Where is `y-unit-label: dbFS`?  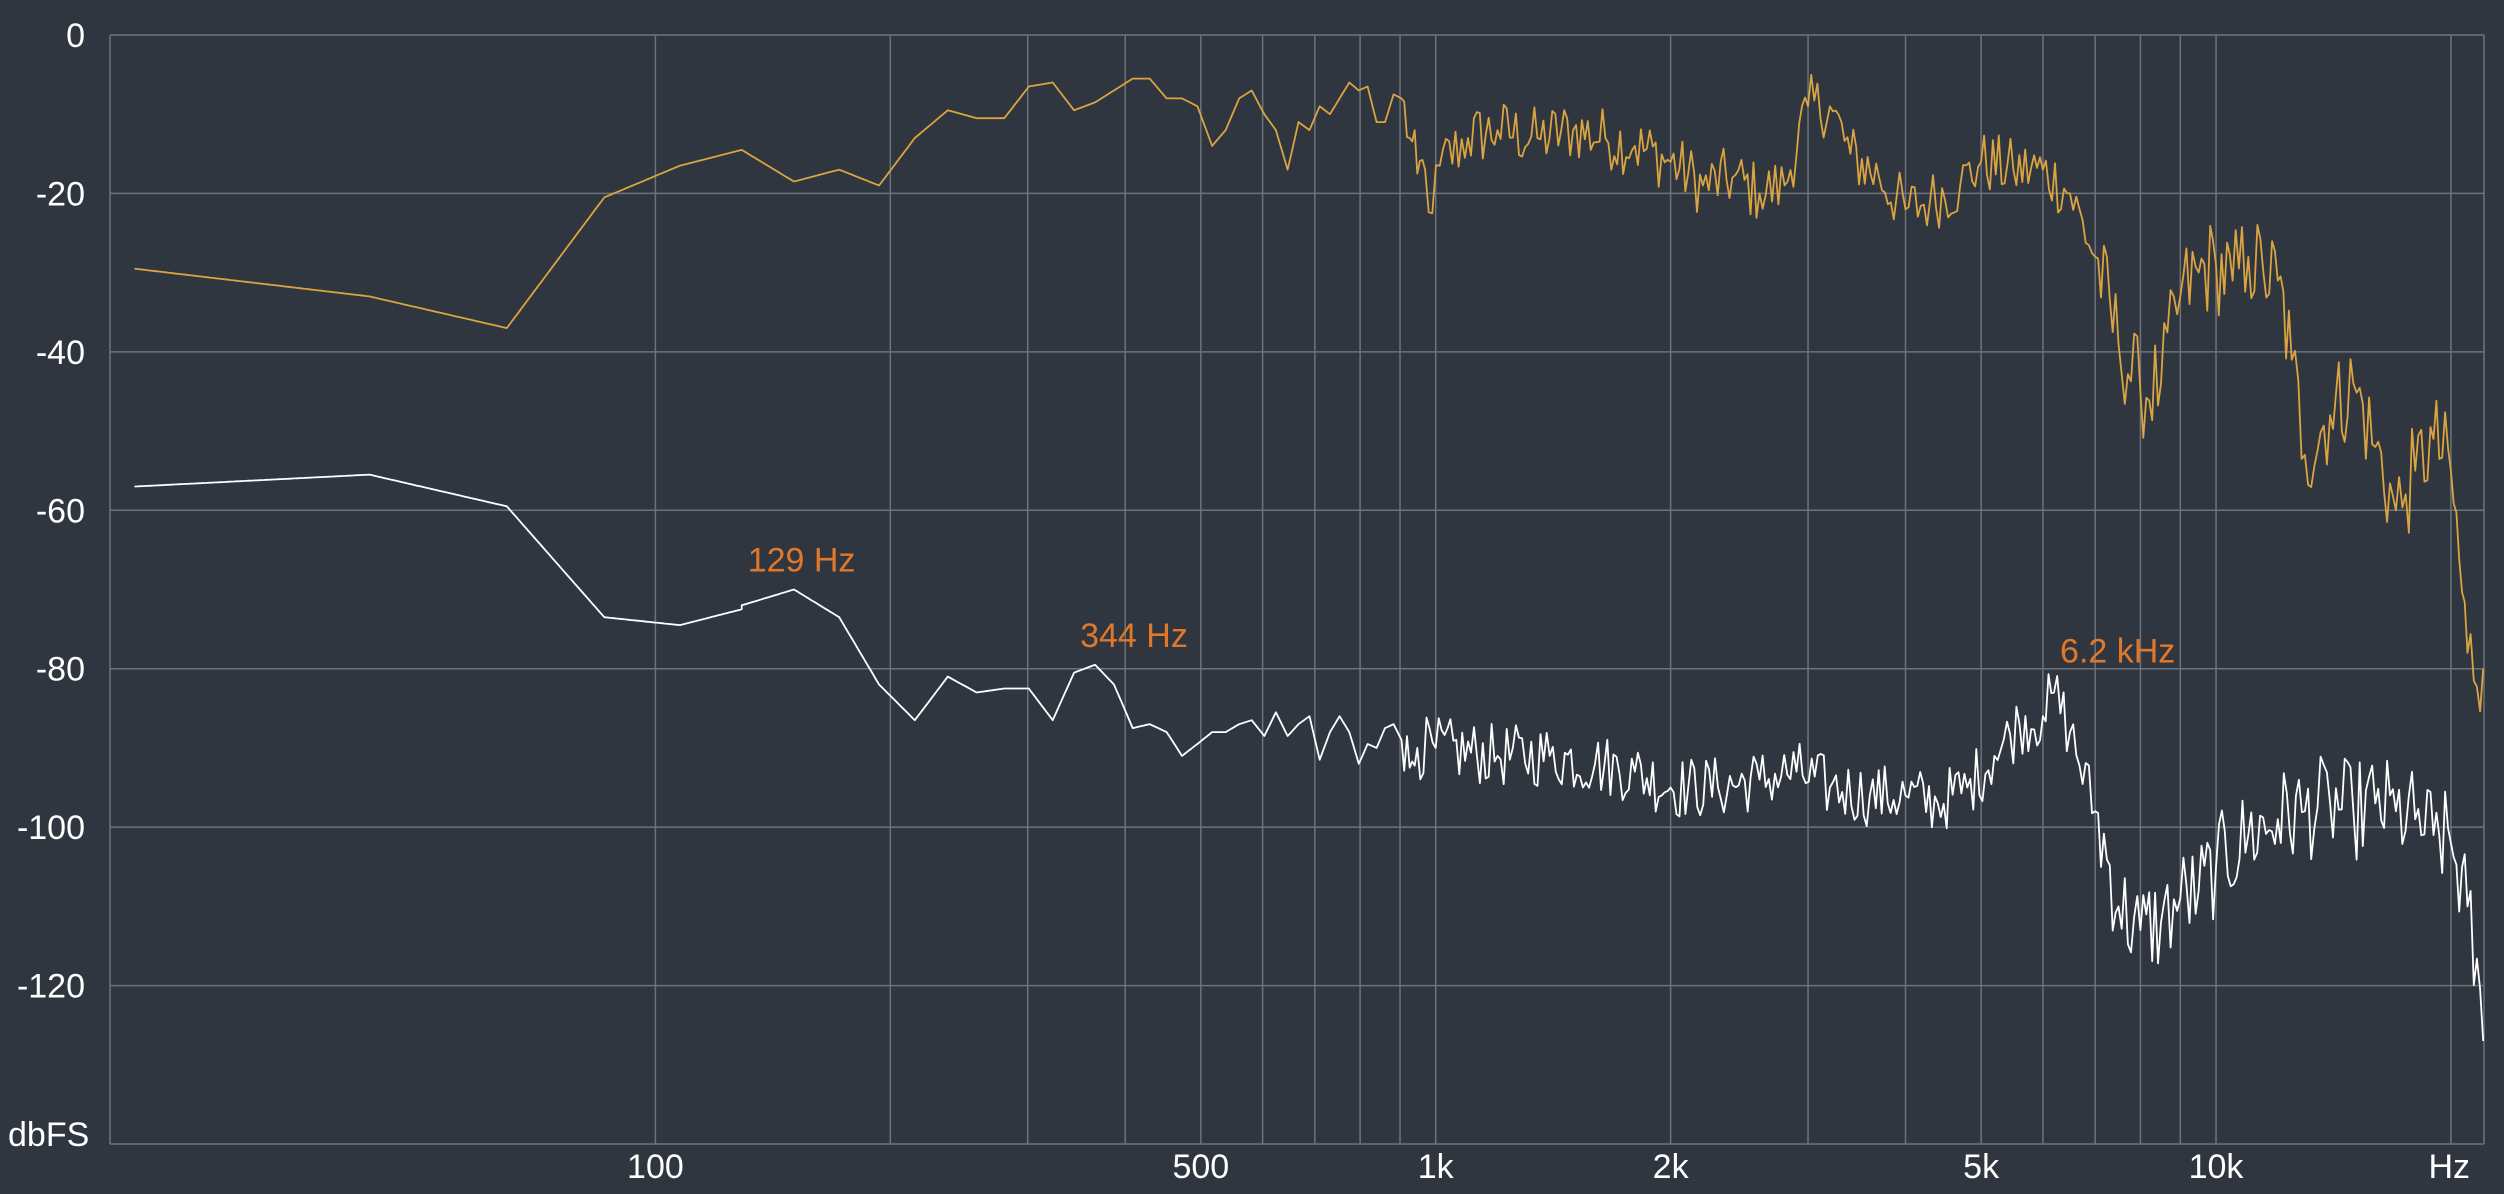
y-unit-label: dbFS is located at coordinates (48, 1135).